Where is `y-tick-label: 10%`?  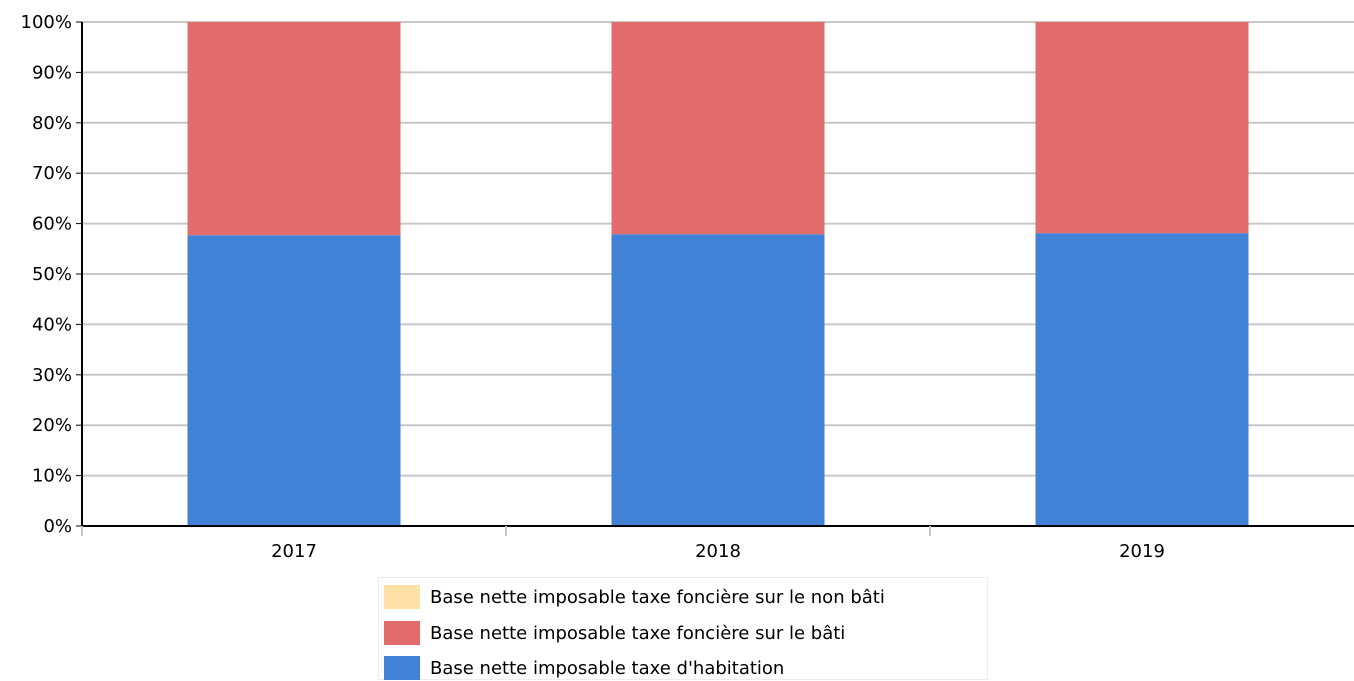
y-tick-label: 10% is located at coordinates (52, 476).